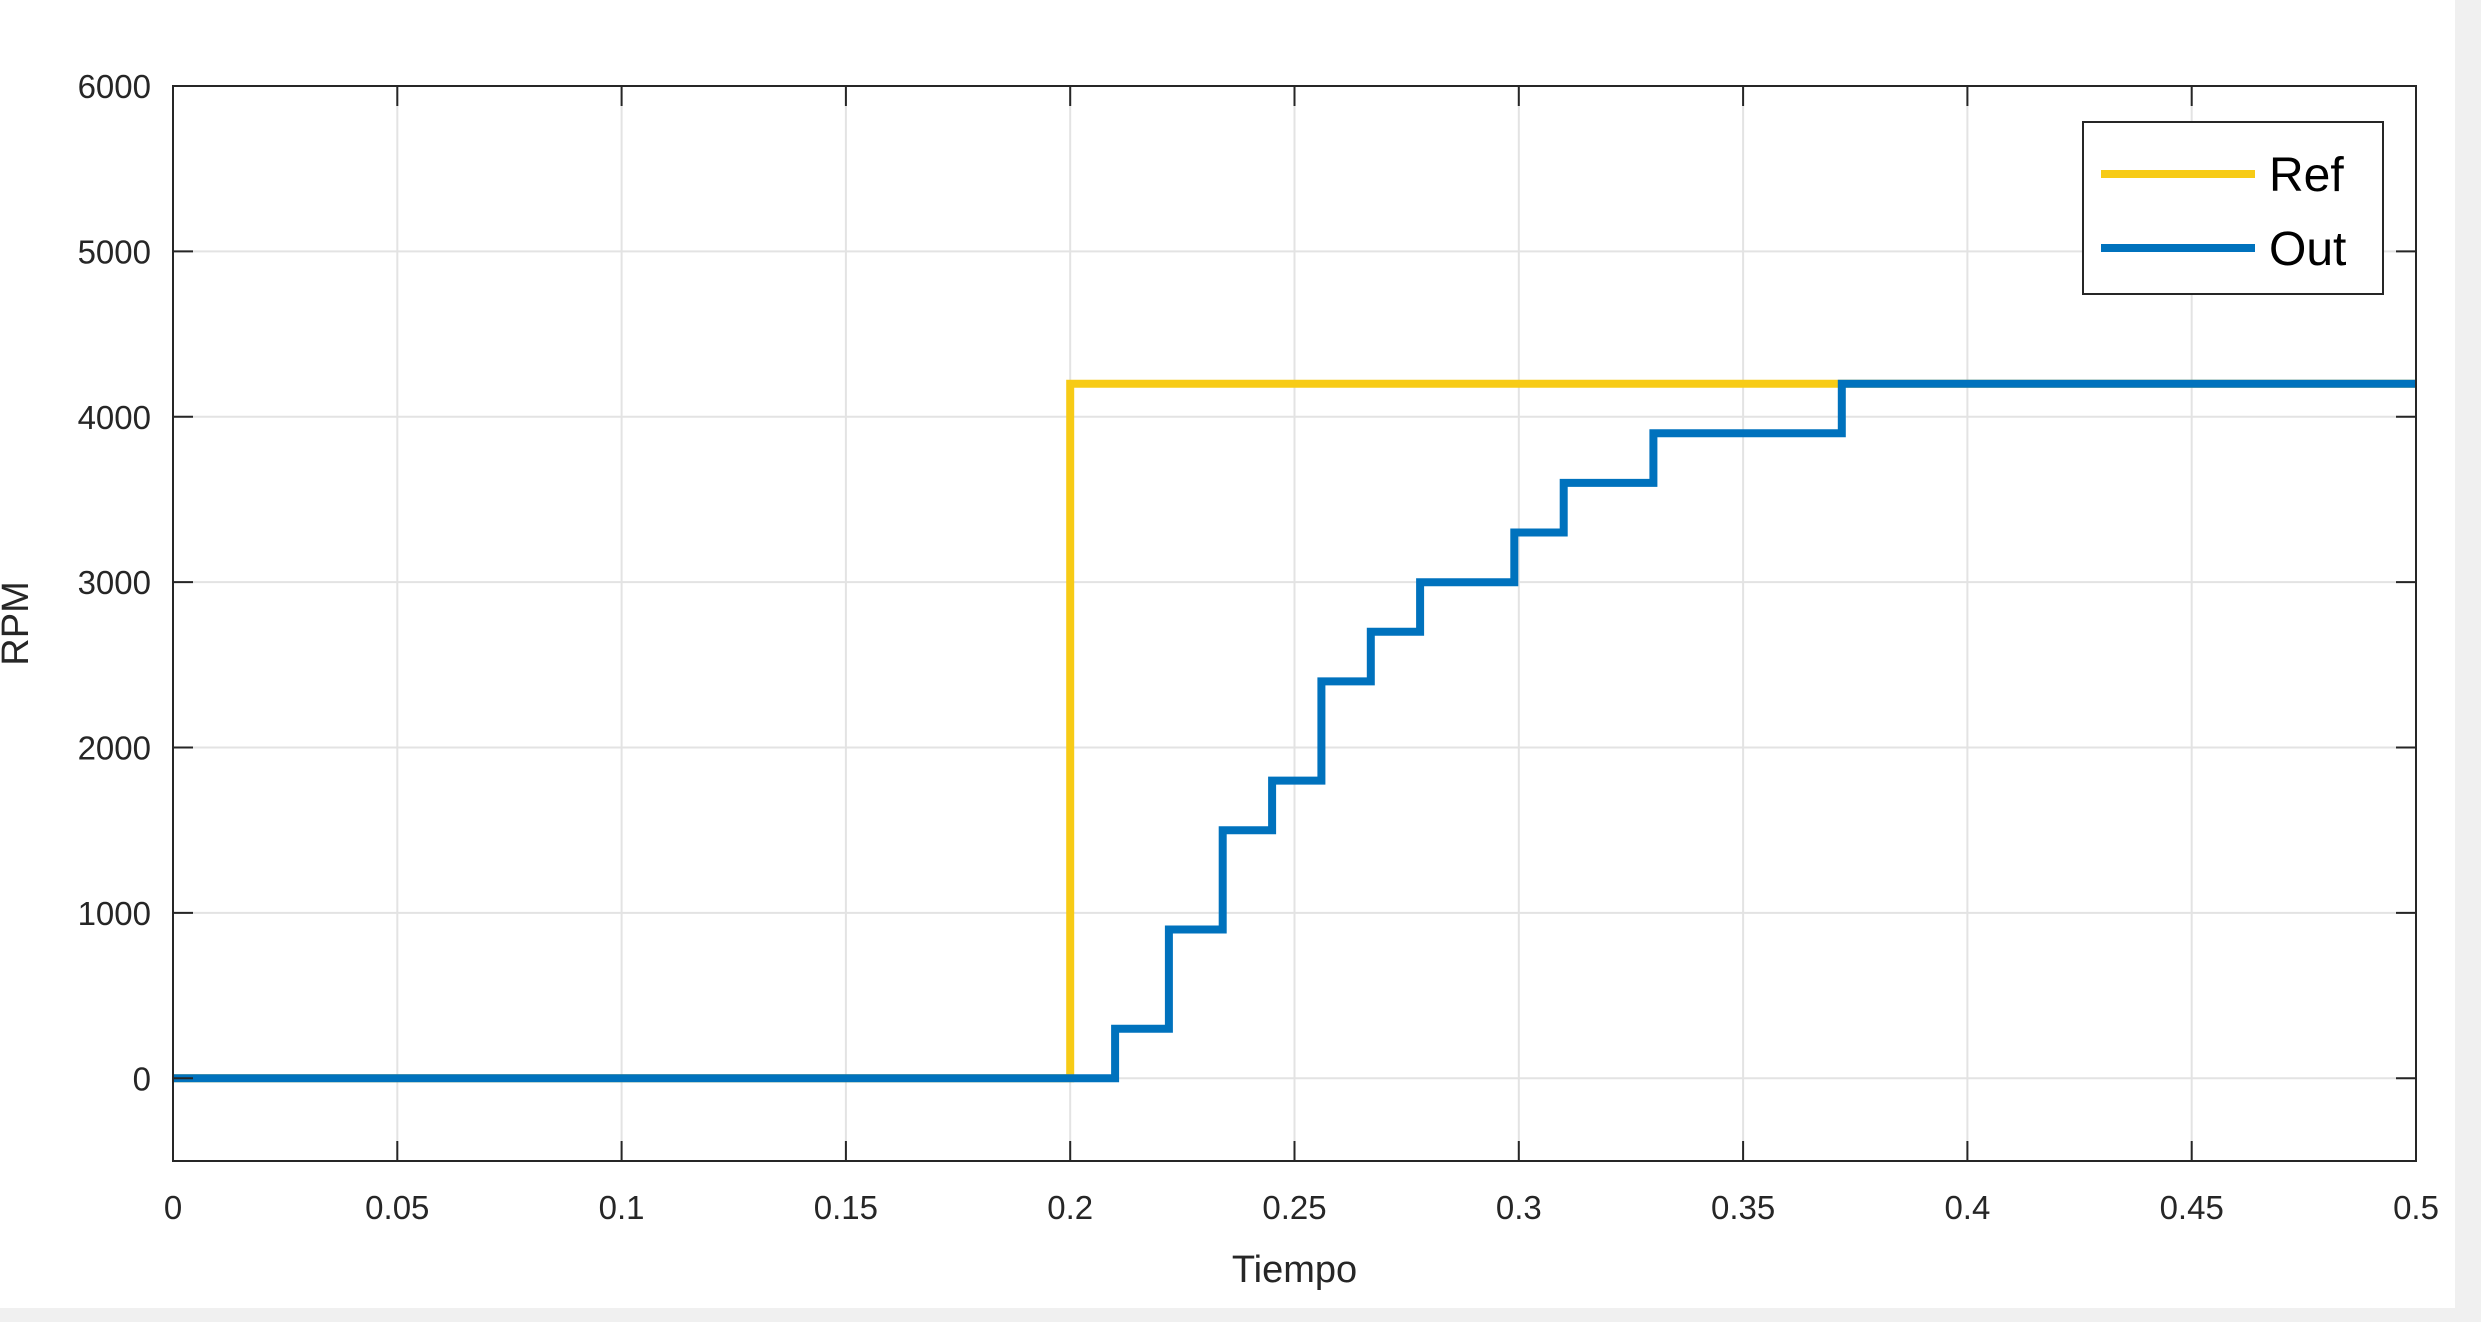 Image resolution: width=2481 pixels, height=1327 pixels. What do you see at coordinates (114, 86) in the screenshot?
I see `y-tick-label: 6000` at bounding box center [114, 86].